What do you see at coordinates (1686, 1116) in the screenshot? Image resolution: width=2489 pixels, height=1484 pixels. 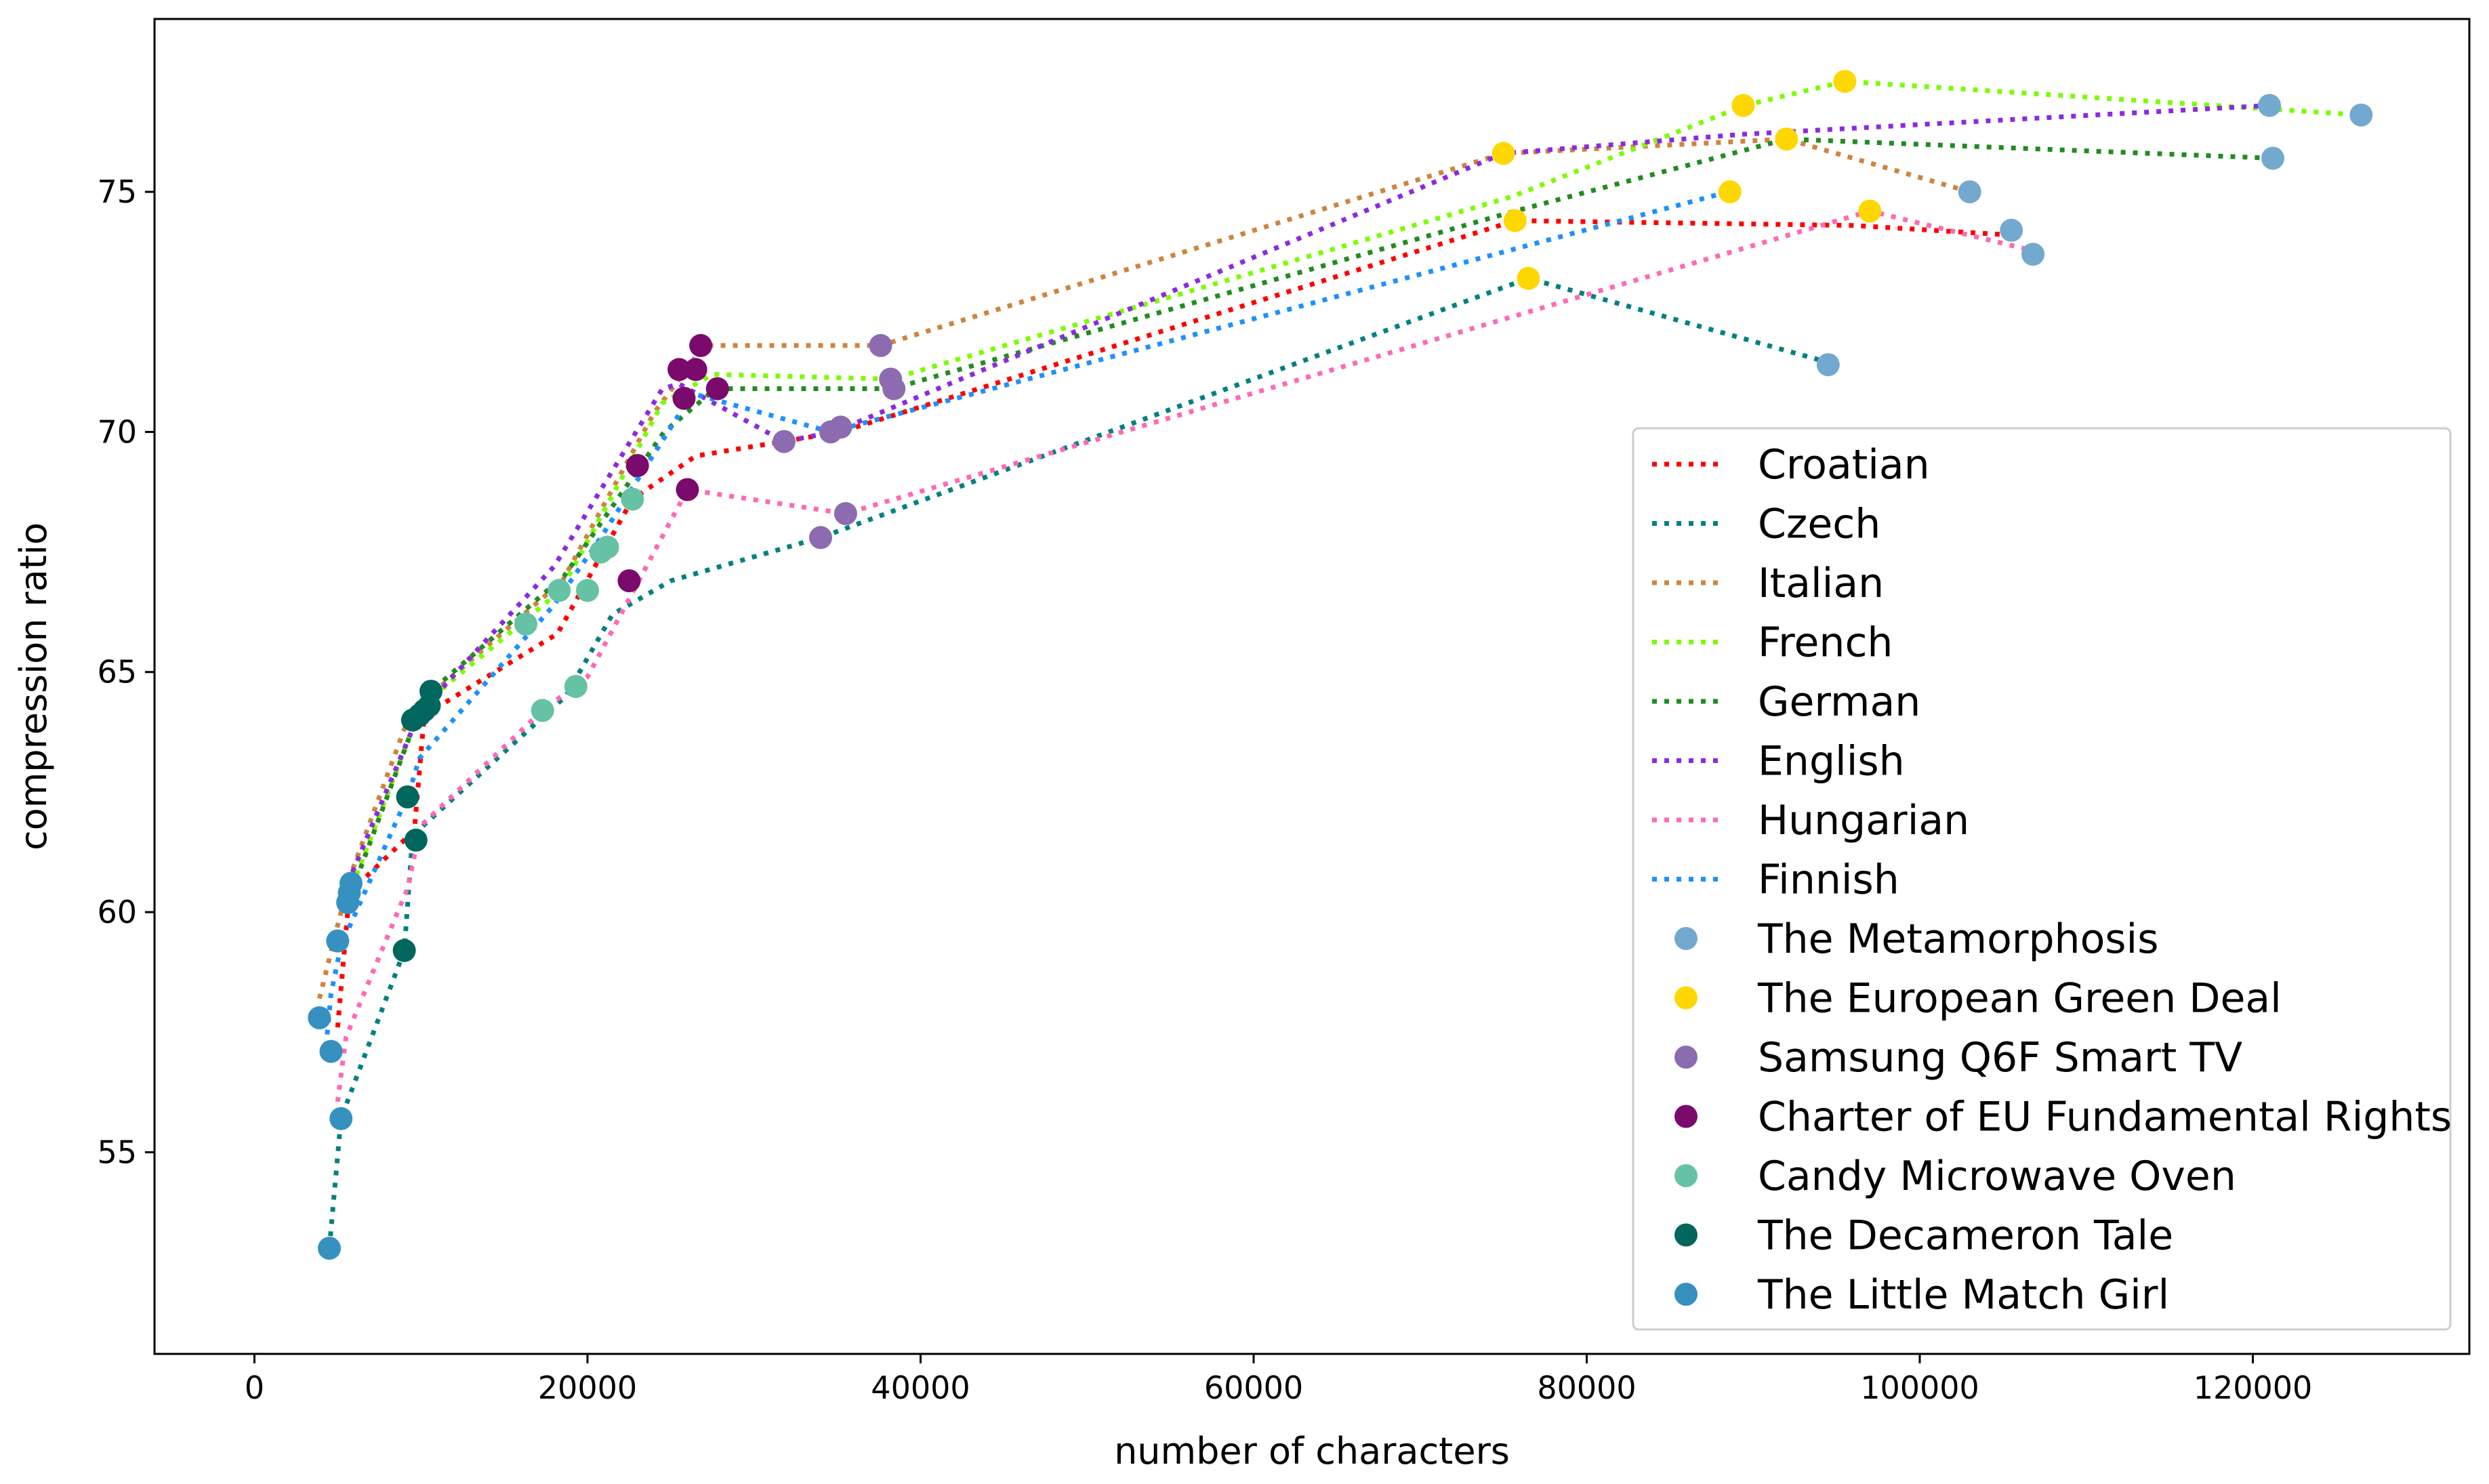 I see `legend-marker-charter-of-eu-fundamental-rights` at bounding box center [1686, 1116].